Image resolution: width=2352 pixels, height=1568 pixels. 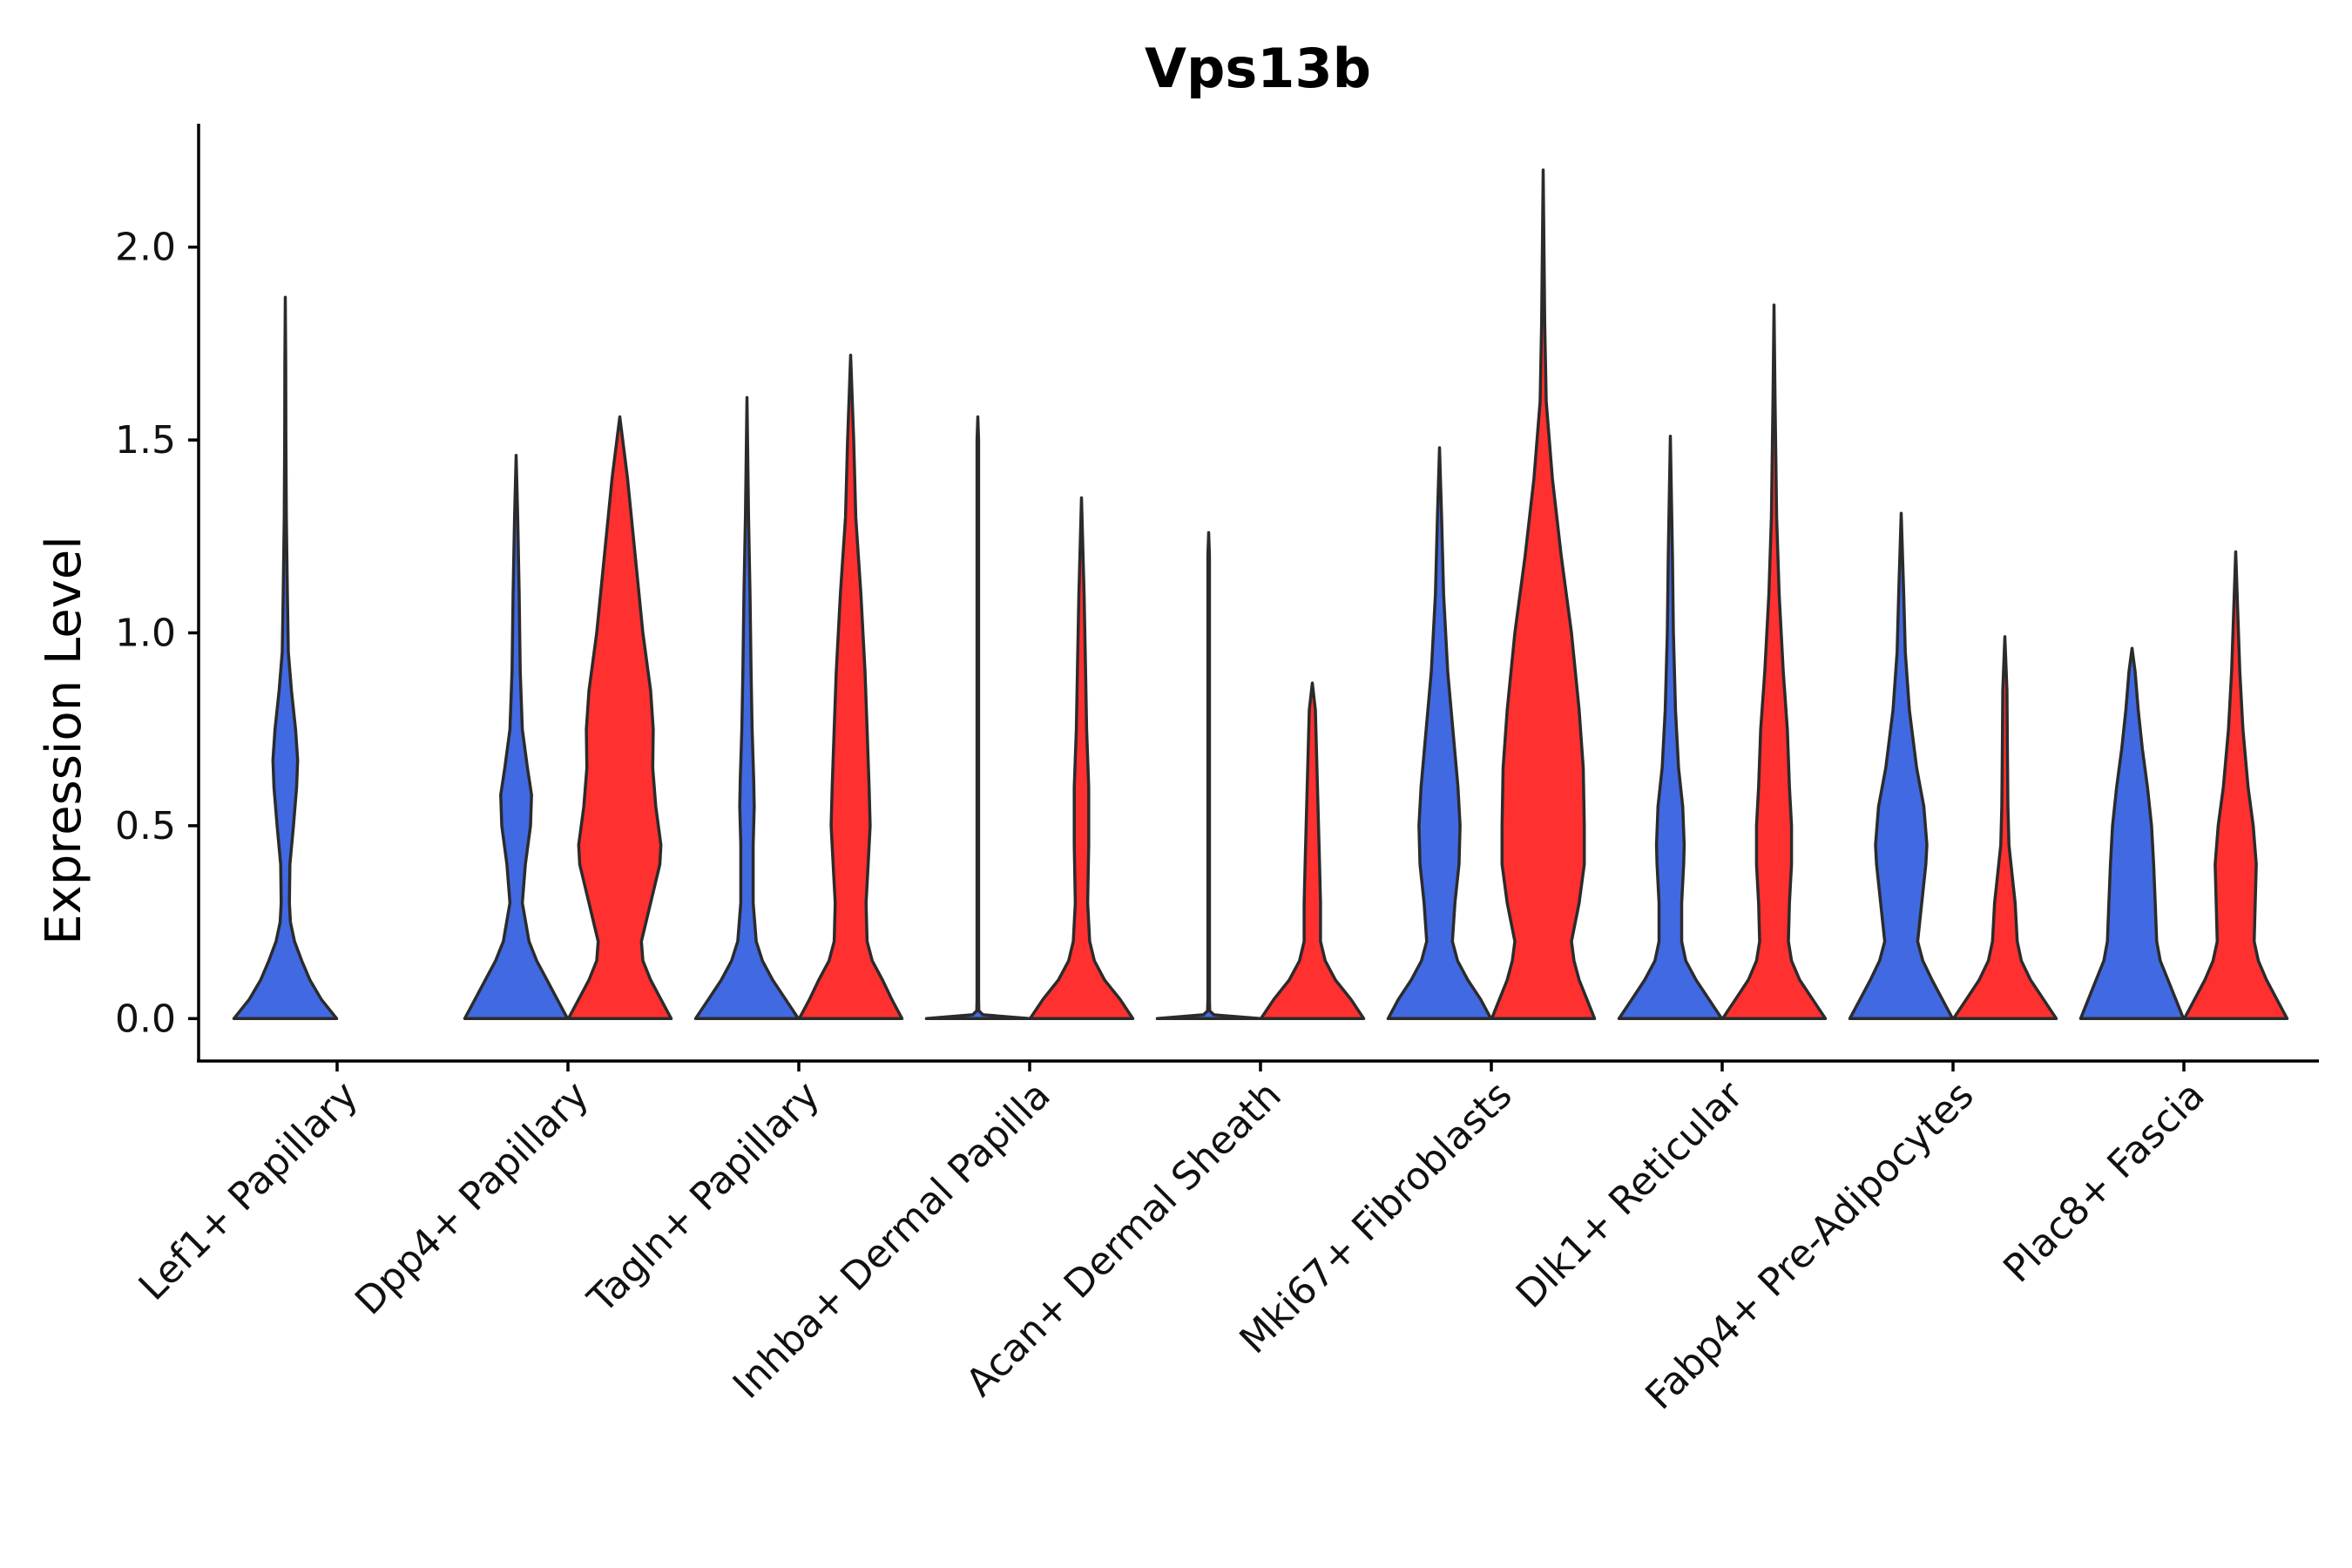 I want to click on violin-acan-pos-dermal-sheath-group2, so click(x=1312, y=851).